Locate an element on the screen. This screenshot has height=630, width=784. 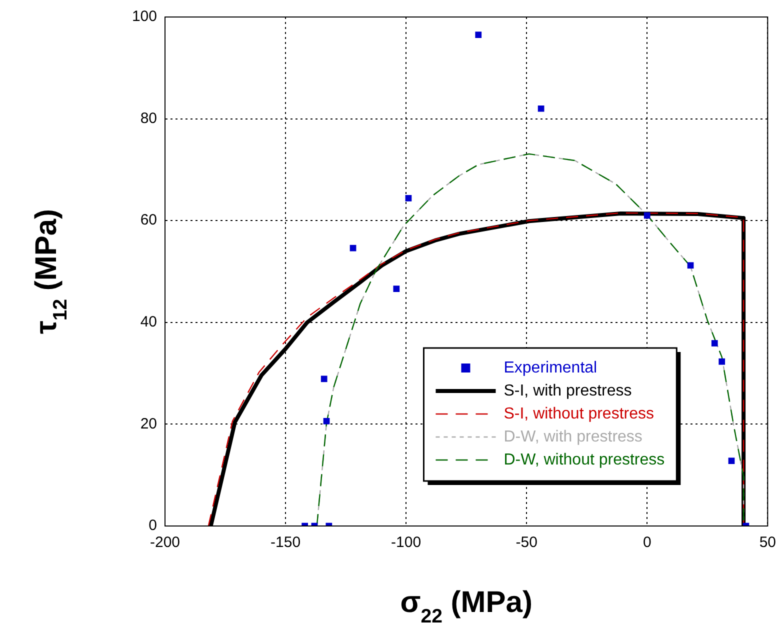
x-tick-label: -100 is located at coordinates (406, 543).